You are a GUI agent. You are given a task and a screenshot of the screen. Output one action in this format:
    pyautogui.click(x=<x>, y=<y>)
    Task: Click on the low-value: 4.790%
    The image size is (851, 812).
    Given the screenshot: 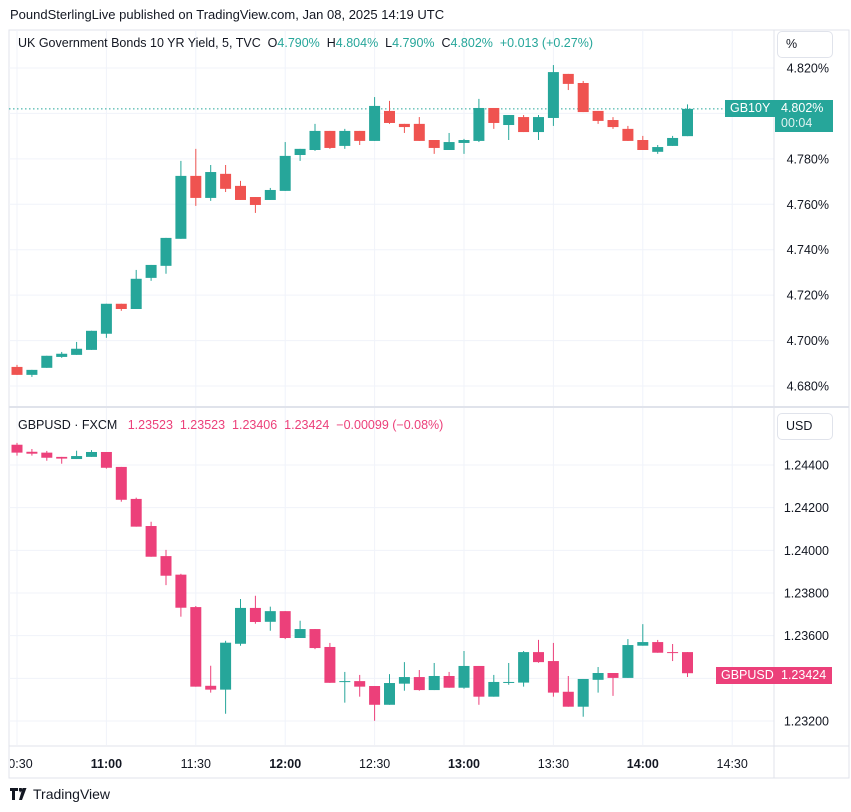 What is the action you would take?
    pyautogui.click(x=413, y=43)
    